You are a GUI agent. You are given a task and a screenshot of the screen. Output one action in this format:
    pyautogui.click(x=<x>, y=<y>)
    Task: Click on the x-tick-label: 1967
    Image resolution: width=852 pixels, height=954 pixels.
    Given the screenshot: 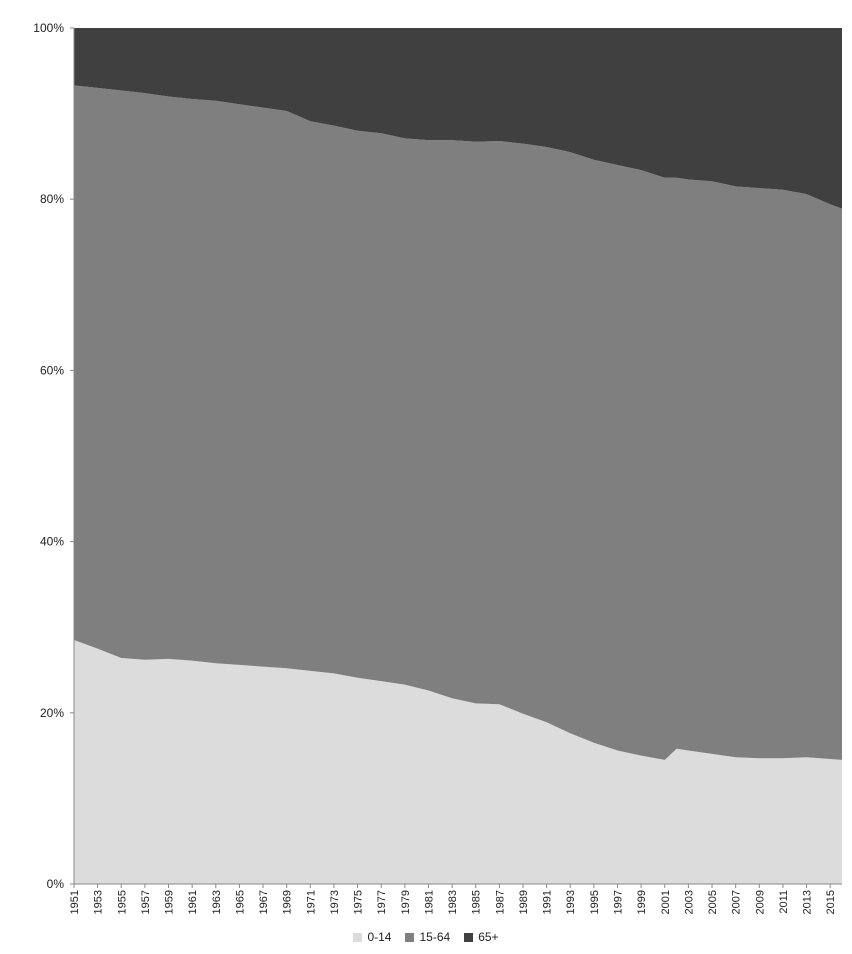 What is the action you would take?
    pyautogui.click(x=264, y=902)
    